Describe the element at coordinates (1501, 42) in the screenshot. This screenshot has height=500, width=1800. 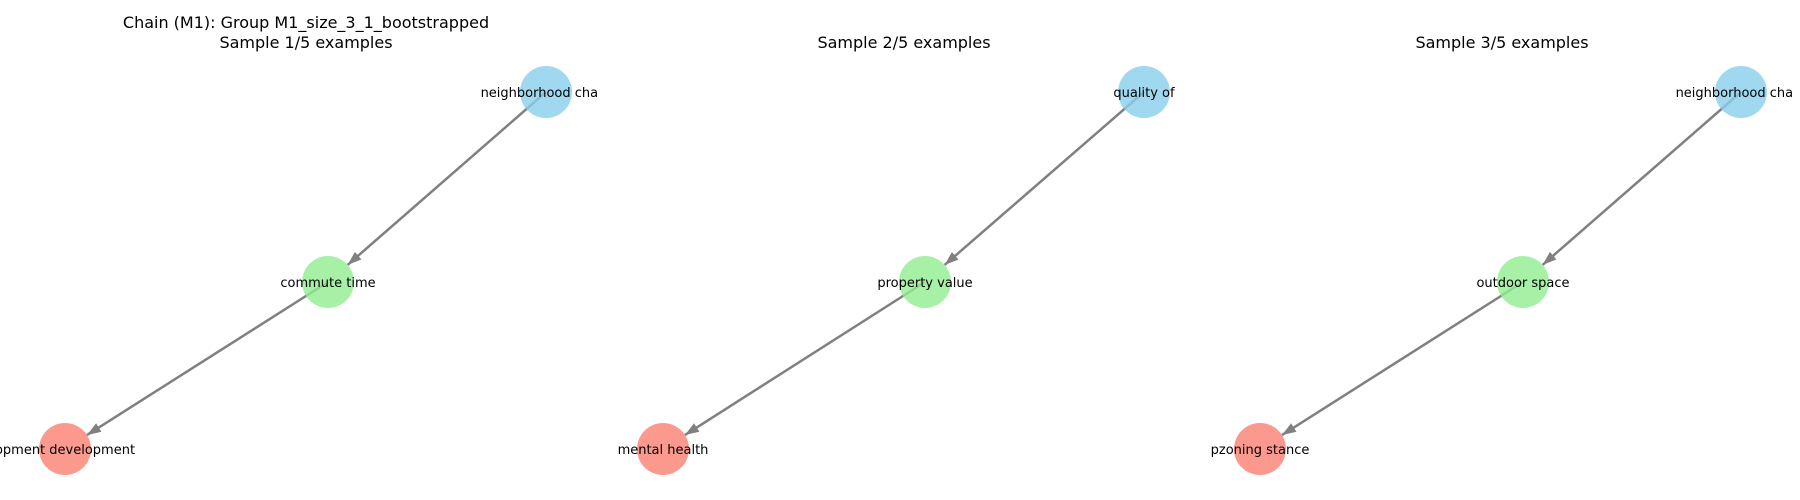
I see `panel-title: Sample 3/5 examples` at that location.